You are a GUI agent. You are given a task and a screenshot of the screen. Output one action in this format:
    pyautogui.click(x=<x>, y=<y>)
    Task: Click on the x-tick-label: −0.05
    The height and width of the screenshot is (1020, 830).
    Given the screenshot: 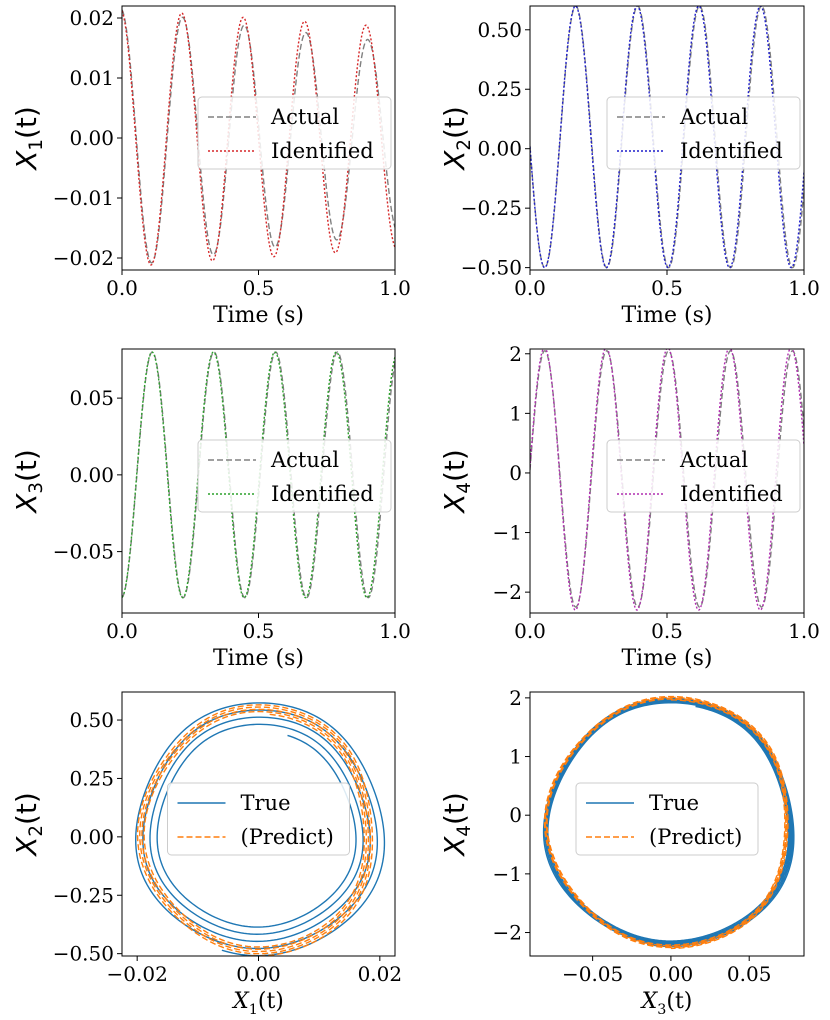 What is the action you would take?
    pyautogui.click(x=592, y=974)
    